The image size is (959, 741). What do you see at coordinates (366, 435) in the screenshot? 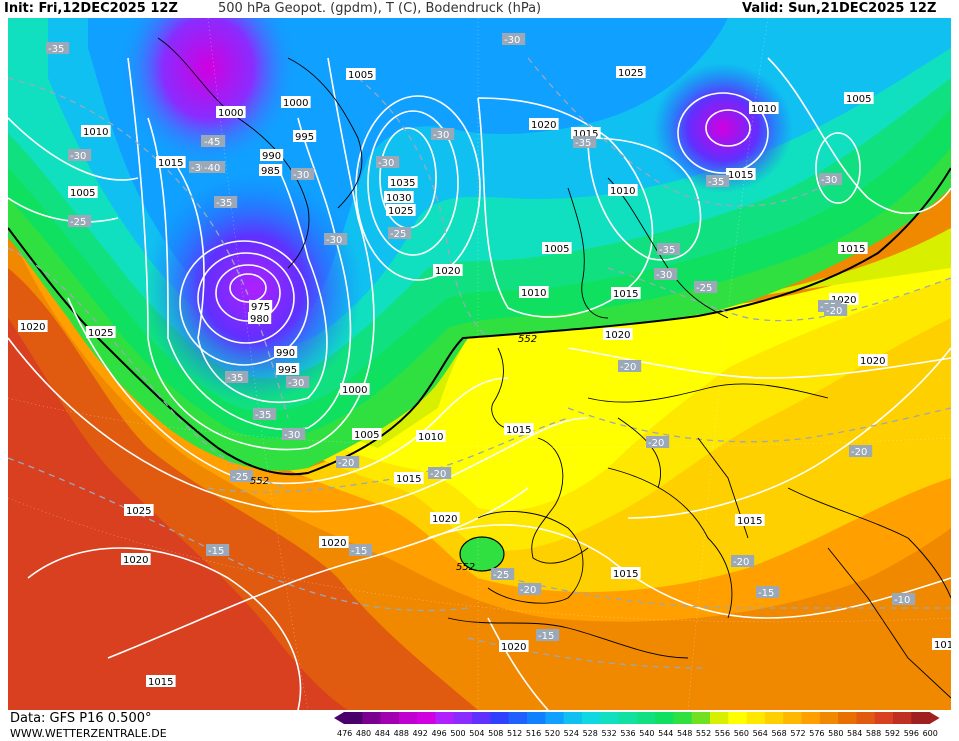
I see `label-text: 1005` at bounding box center [366, 435].